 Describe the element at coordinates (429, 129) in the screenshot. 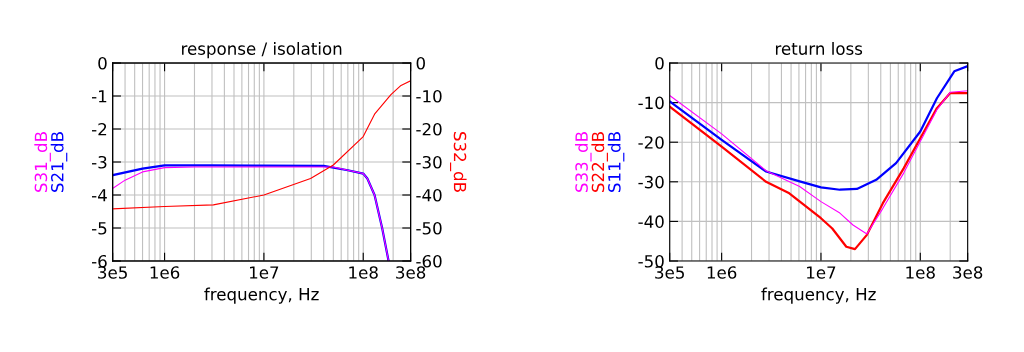

I see `y2-tick-label: -20` at that location.